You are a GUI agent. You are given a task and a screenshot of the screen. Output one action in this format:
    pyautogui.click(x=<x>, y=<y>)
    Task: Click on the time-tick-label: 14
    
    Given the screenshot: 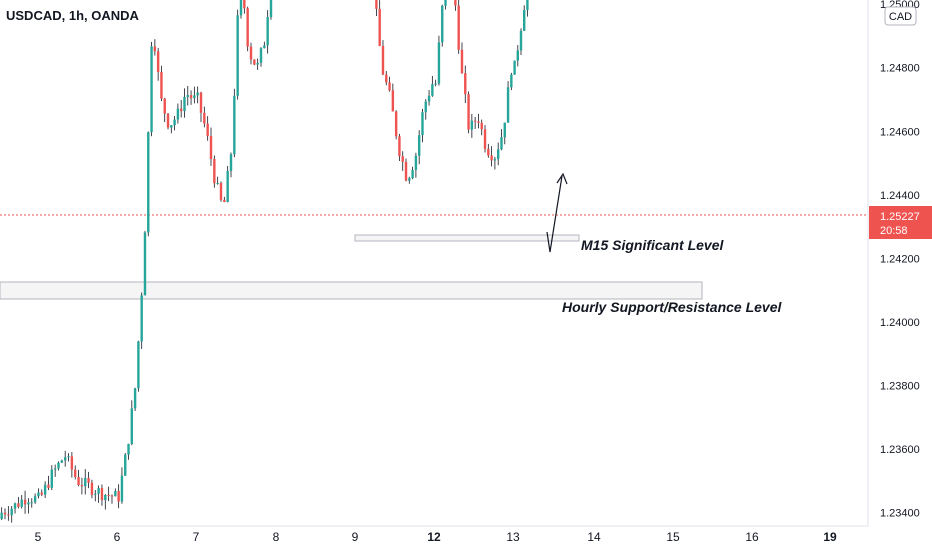 What is the action you would take?
    pyautogui.click(x=594, y=537)
    